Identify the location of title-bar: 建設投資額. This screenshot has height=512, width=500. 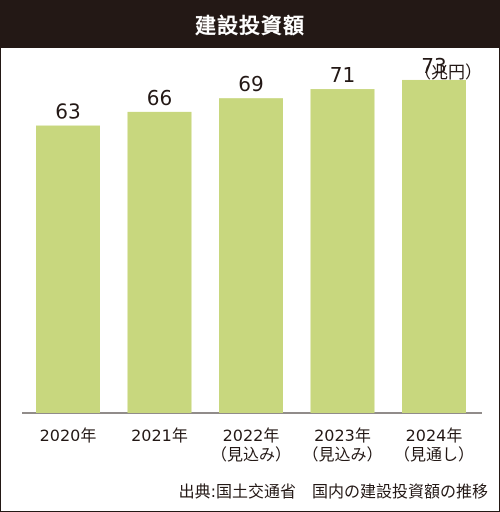
(250, 24).